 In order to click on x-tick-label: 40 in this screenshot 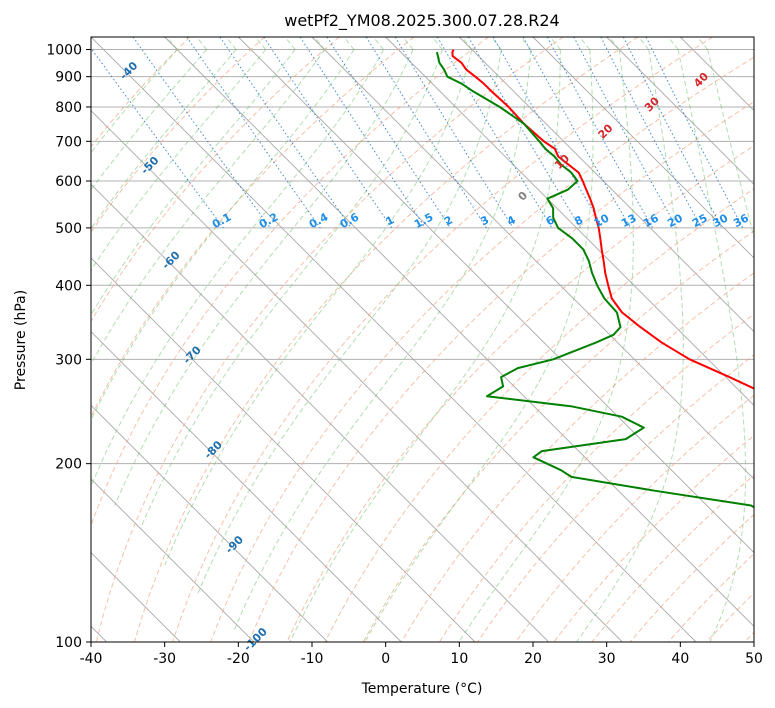, I will do `click(680, 659)`.